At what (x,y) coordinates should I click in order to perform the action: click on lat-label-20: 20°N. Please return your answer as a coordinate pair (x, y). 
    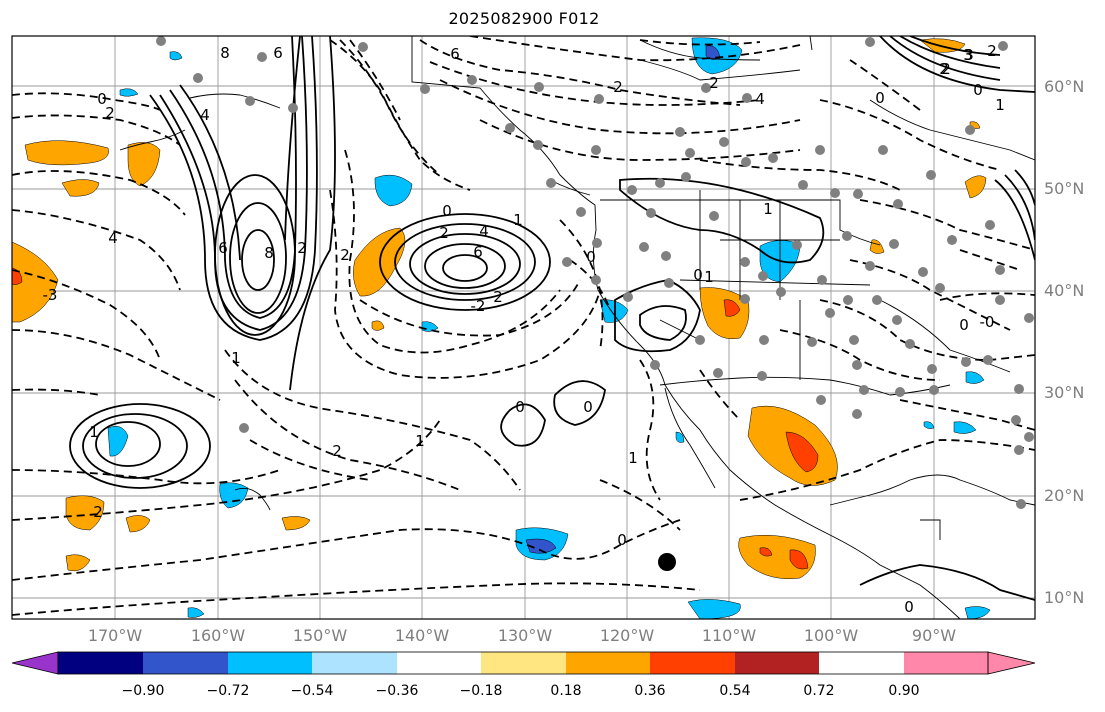
    Looking at the image, I should click on (1064, 495).